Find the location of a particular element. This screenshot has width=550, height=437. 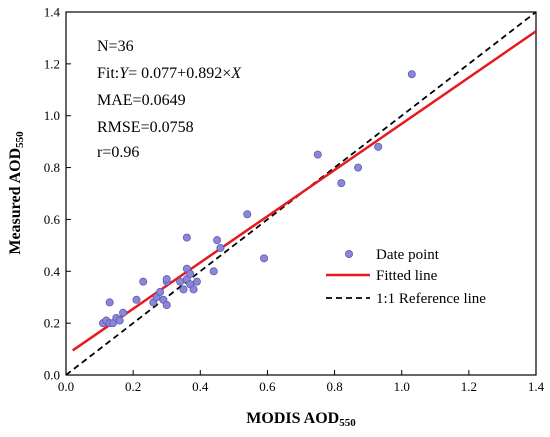

y-tick-label: 0.4 is located at coordinates (52, 271).